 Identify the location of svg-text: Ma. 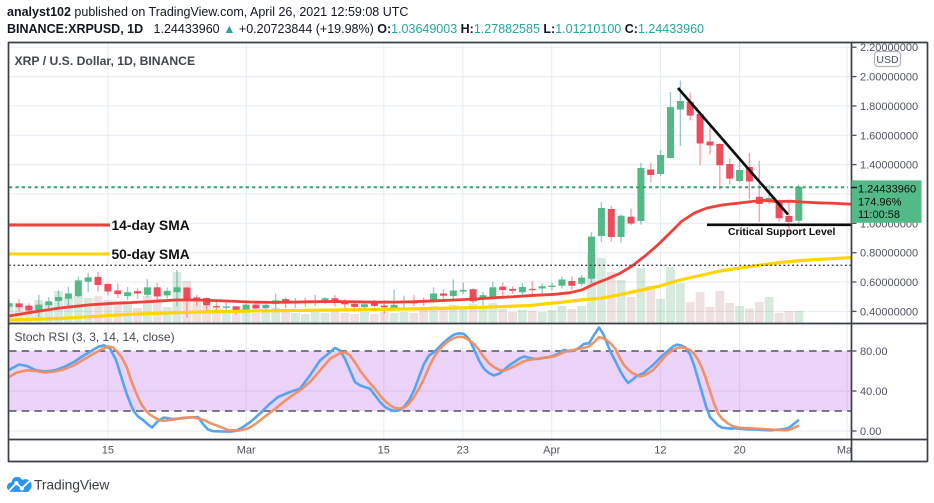
(845, 451).